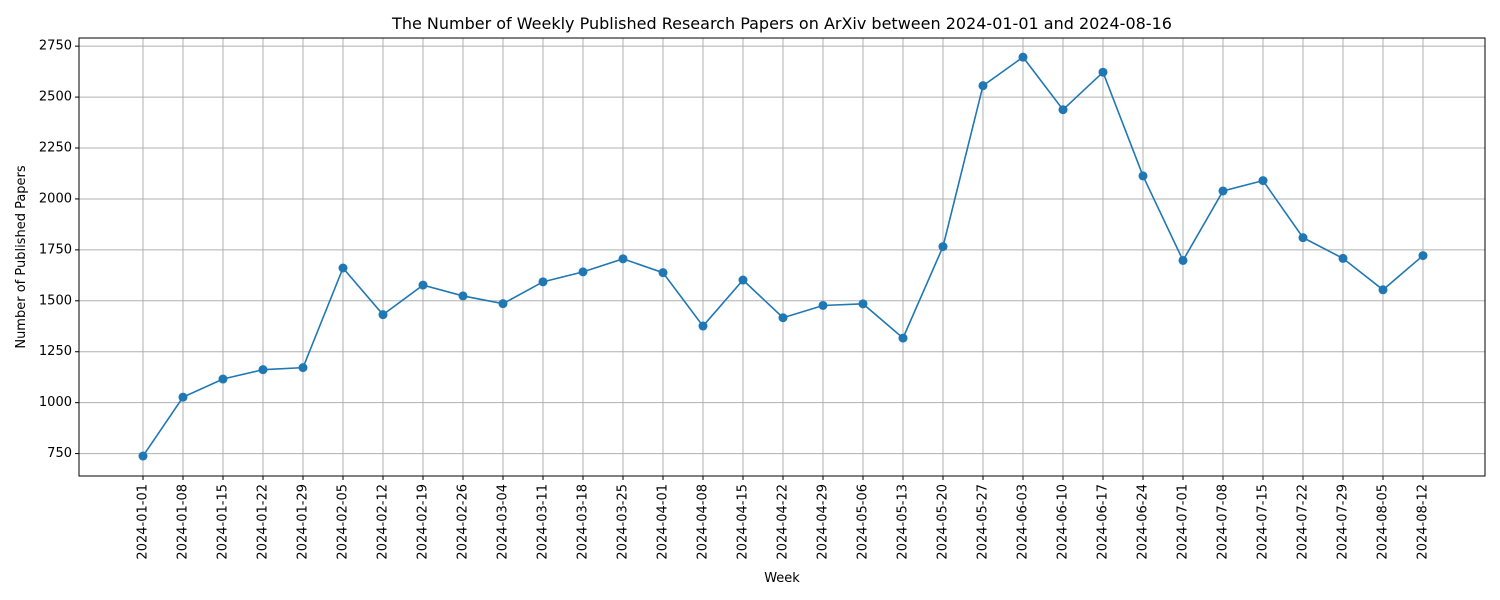 Image resolution: width=1500 pixels, height=600 pixels. Describe the element at coordinates (583, 522) in the screenshot. I see `x-tick-label: 2024-03-18` at that location.